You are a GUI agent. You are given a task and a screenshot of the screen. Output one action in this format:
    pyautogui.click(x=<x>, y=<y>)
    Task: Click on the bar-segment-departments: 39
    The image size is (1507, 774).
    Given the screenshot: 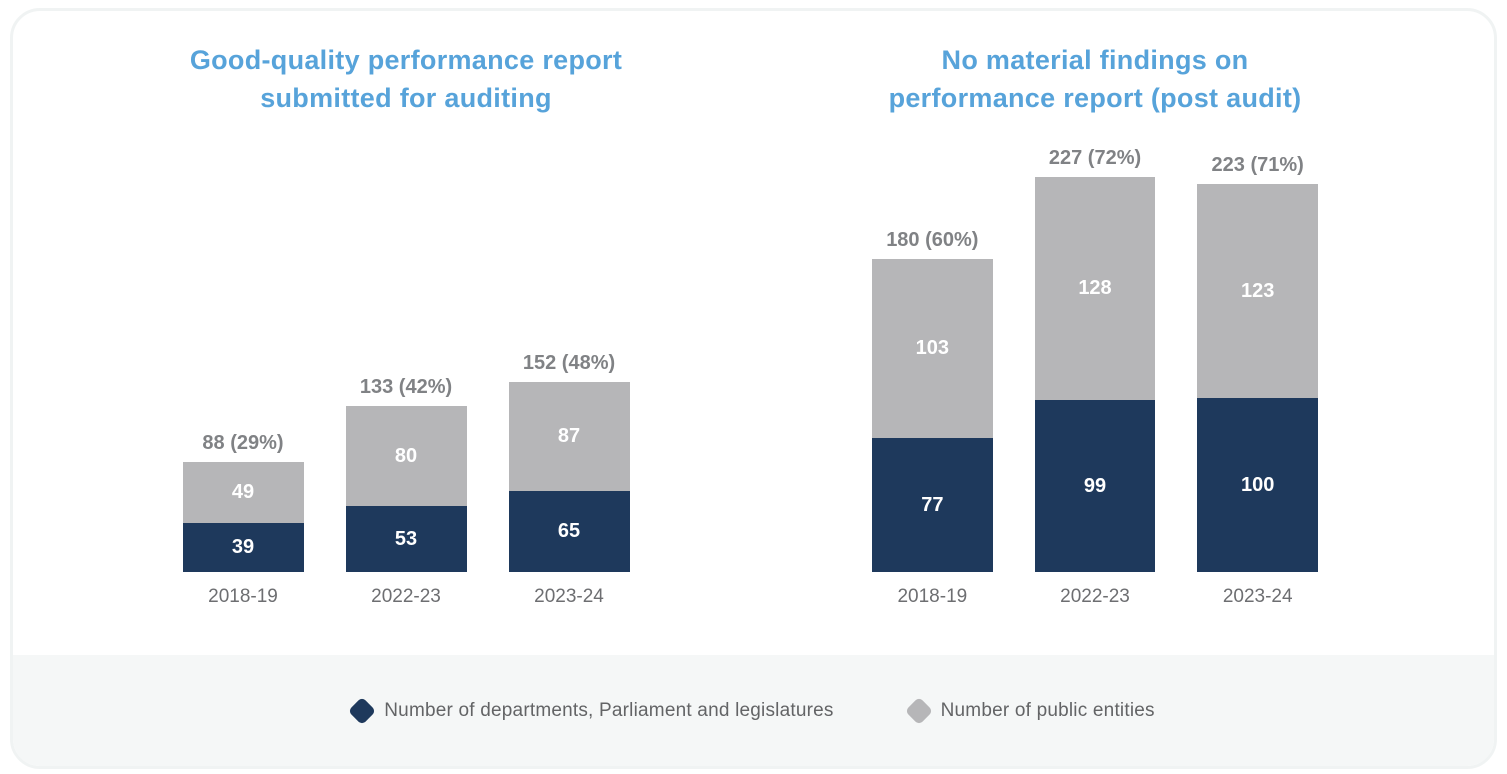 What is the action you would take?
    pyautogui.click(x=243, y=547)
    